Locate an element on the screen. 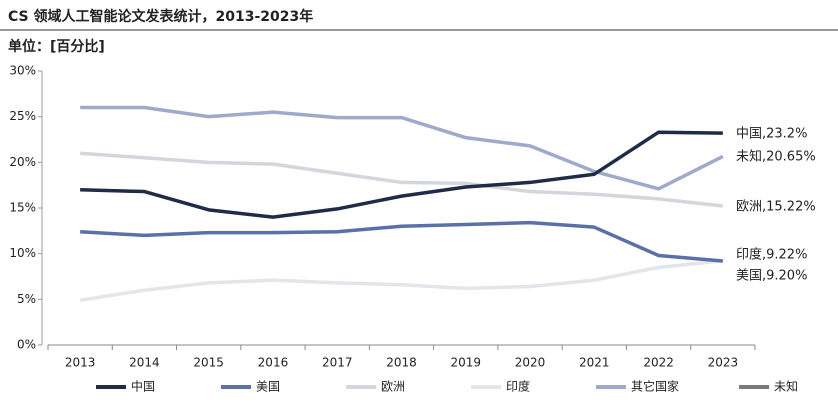 The height and width of the screenshot is (409, 838). end-label: 未知,20.65% is located at coordinates (776, 157).